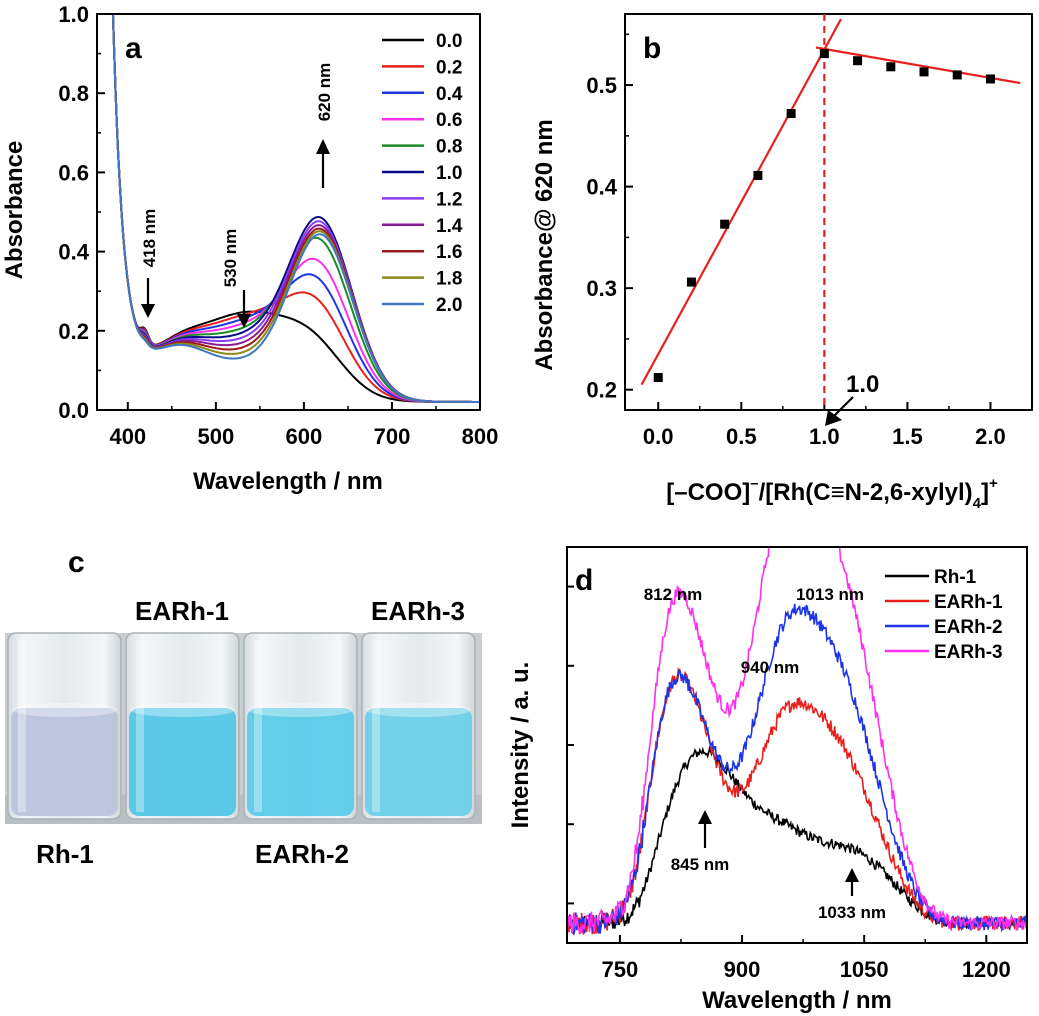  What do you see at coordinates (295, 208) in the screenshot?
I see `panel-a-series-line` at bounding box center [295, 208].